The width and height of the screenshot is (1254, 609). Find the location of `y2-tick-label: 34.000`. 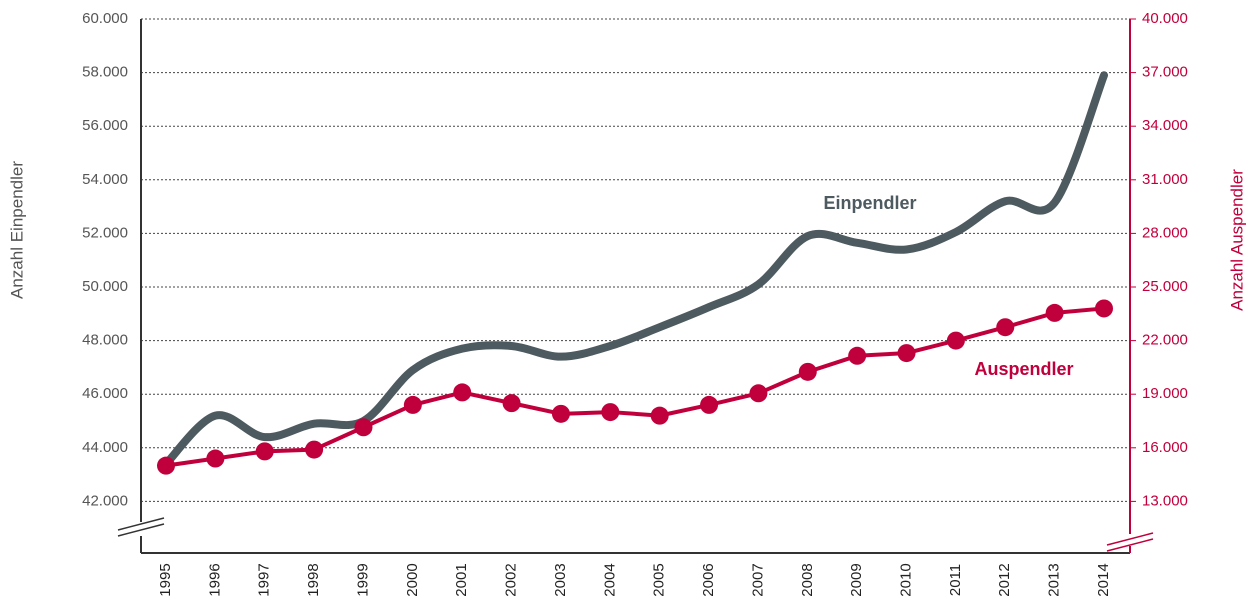

y2-tick-label: 34.000 is located at coordinates (1165, 125).